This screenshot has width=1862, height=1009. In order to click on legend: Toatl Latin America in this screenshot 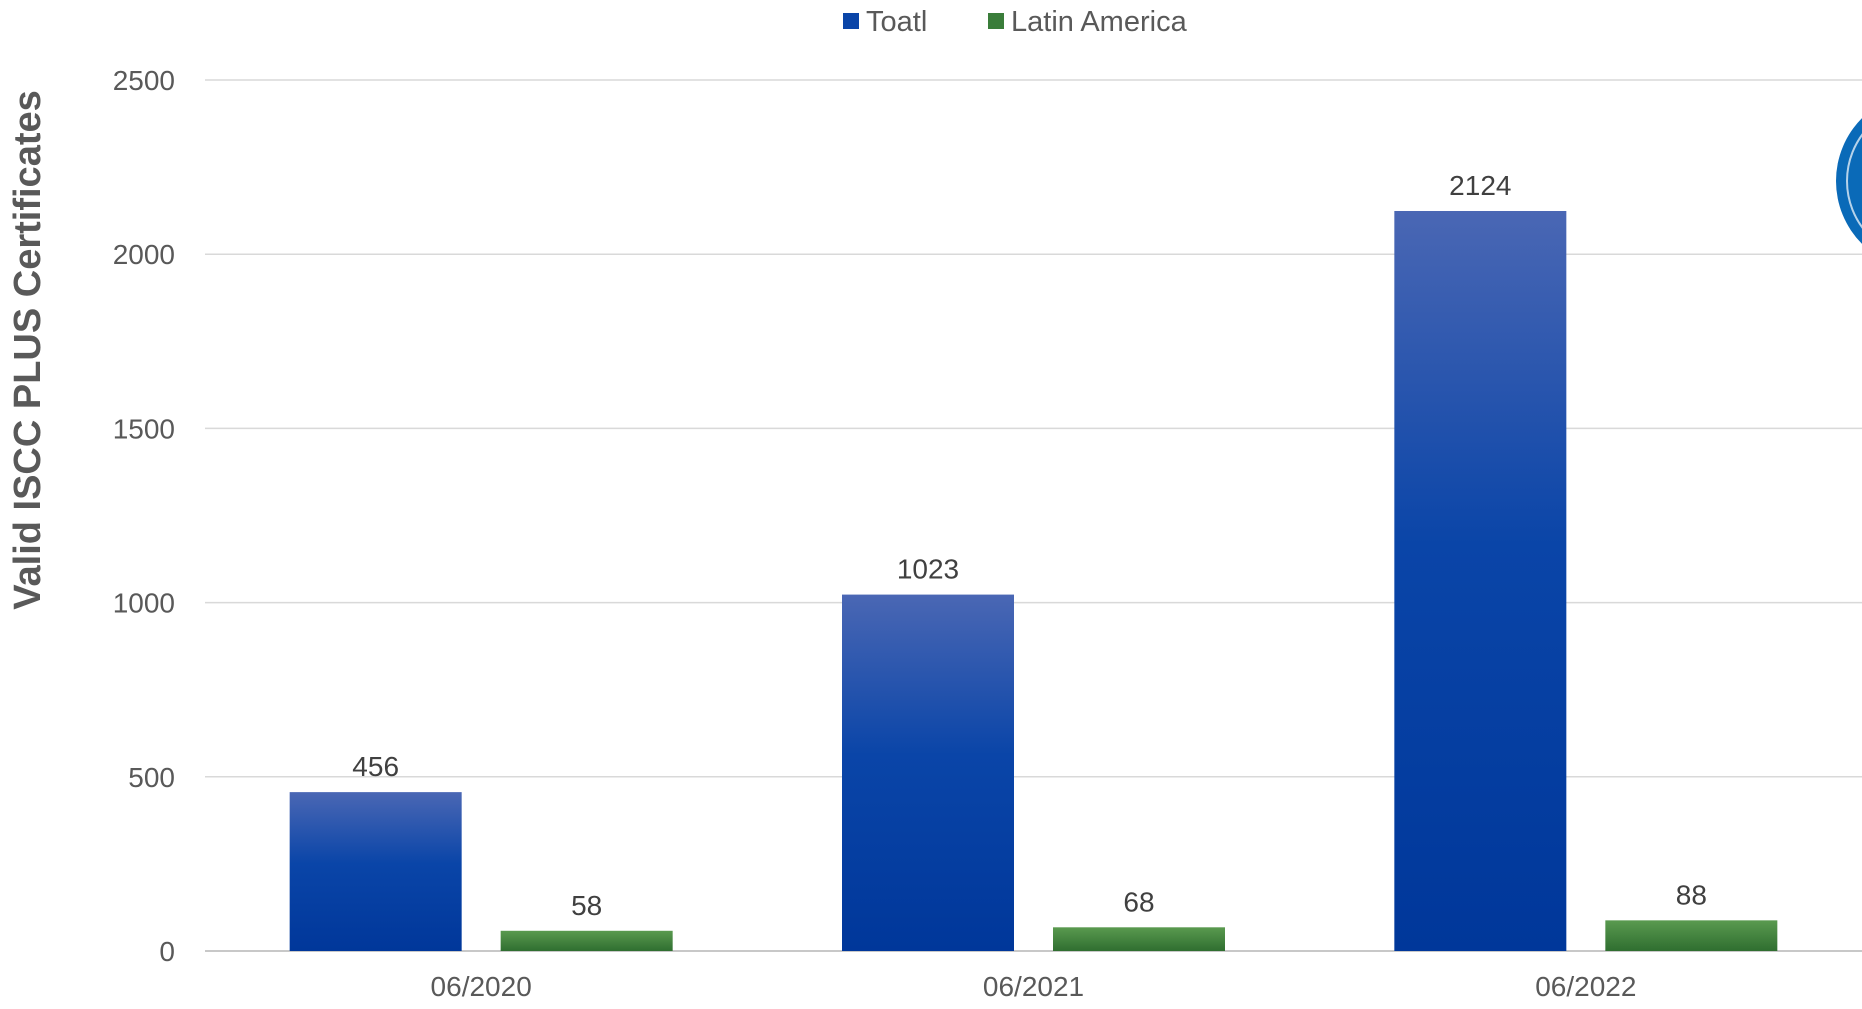, I will do `click(1015, 22)`.